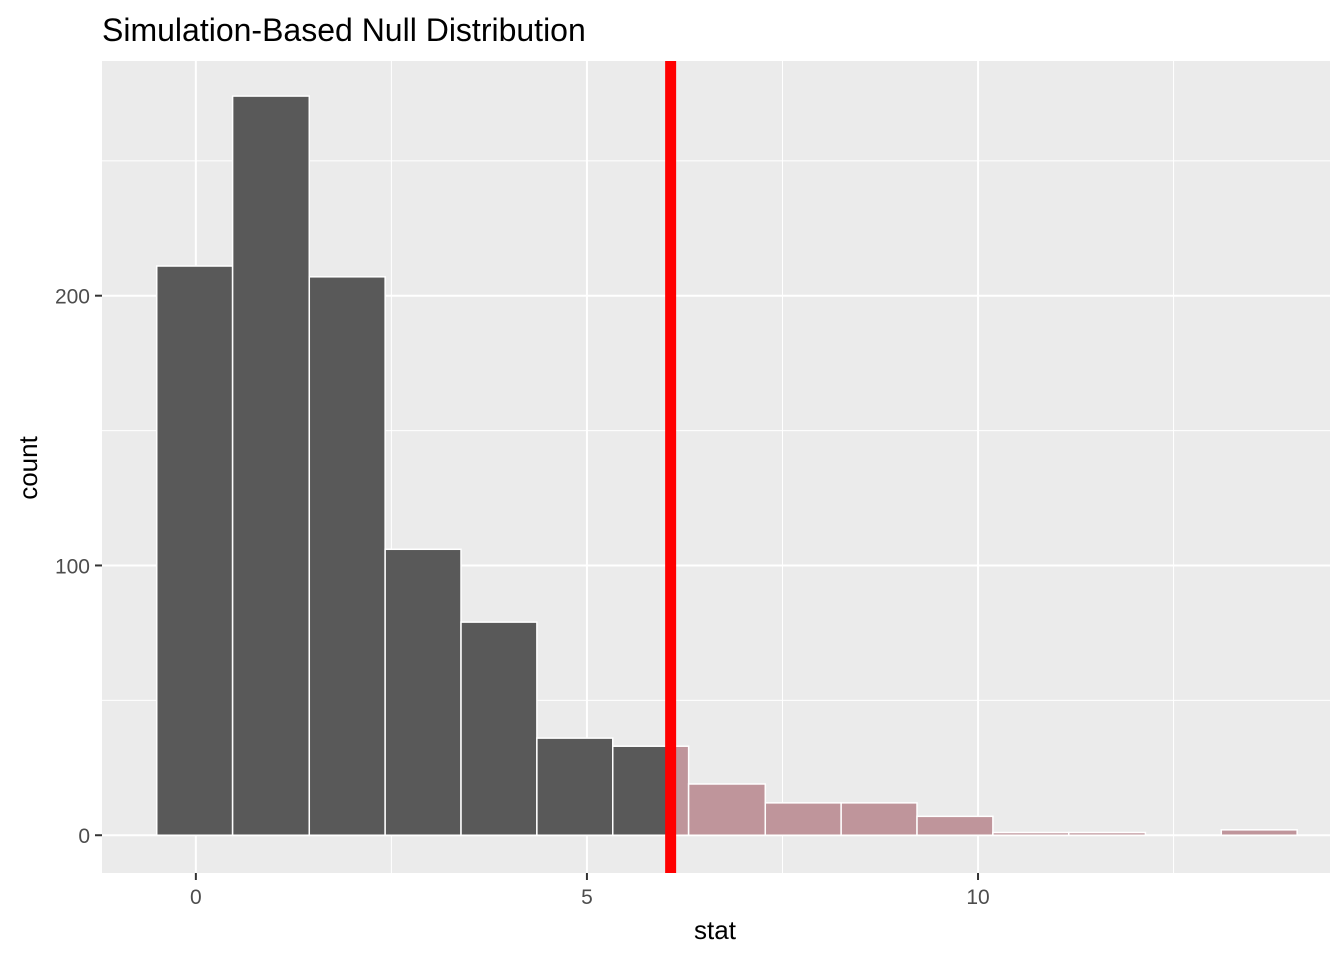 The image size is (1344, 960). What do you see at coordinates (587, 897) in the screenshot?
I see `x-tick-label: 5` at bounding box center [587, 897].